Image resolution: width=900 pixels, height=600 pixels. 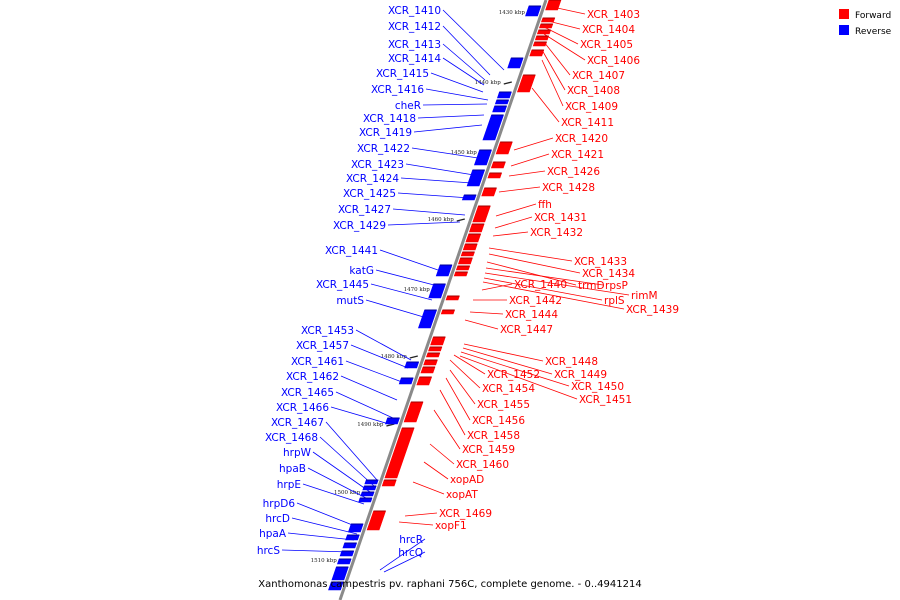 I want to click on forward-gene-label: rimM, so click(x=644, y=296).